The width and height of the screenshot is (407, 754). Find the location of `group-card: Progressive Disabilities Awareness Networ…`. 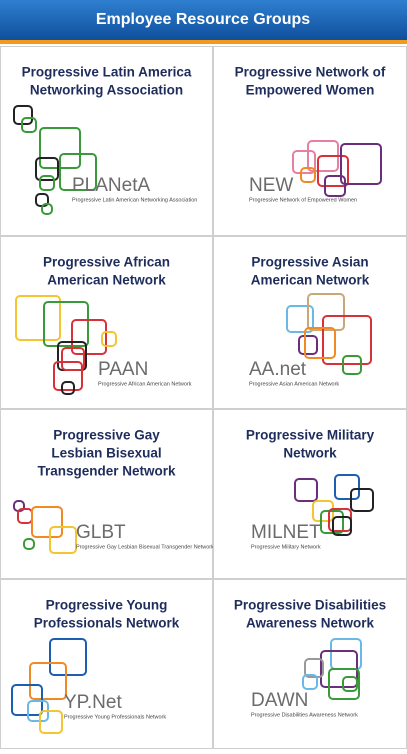

group-card: Progressive Disabilities Awareness Networ… is located at coordinates (310, 664).